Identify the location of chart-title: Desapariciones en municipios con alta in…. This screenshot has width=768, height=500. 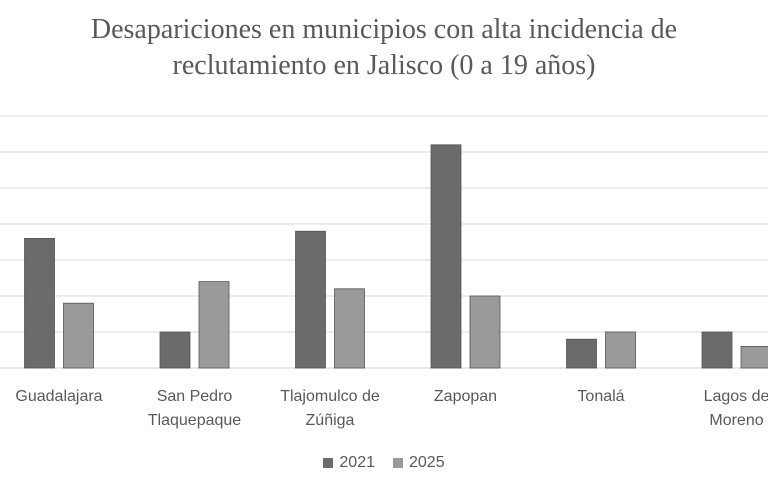
(384, 48).